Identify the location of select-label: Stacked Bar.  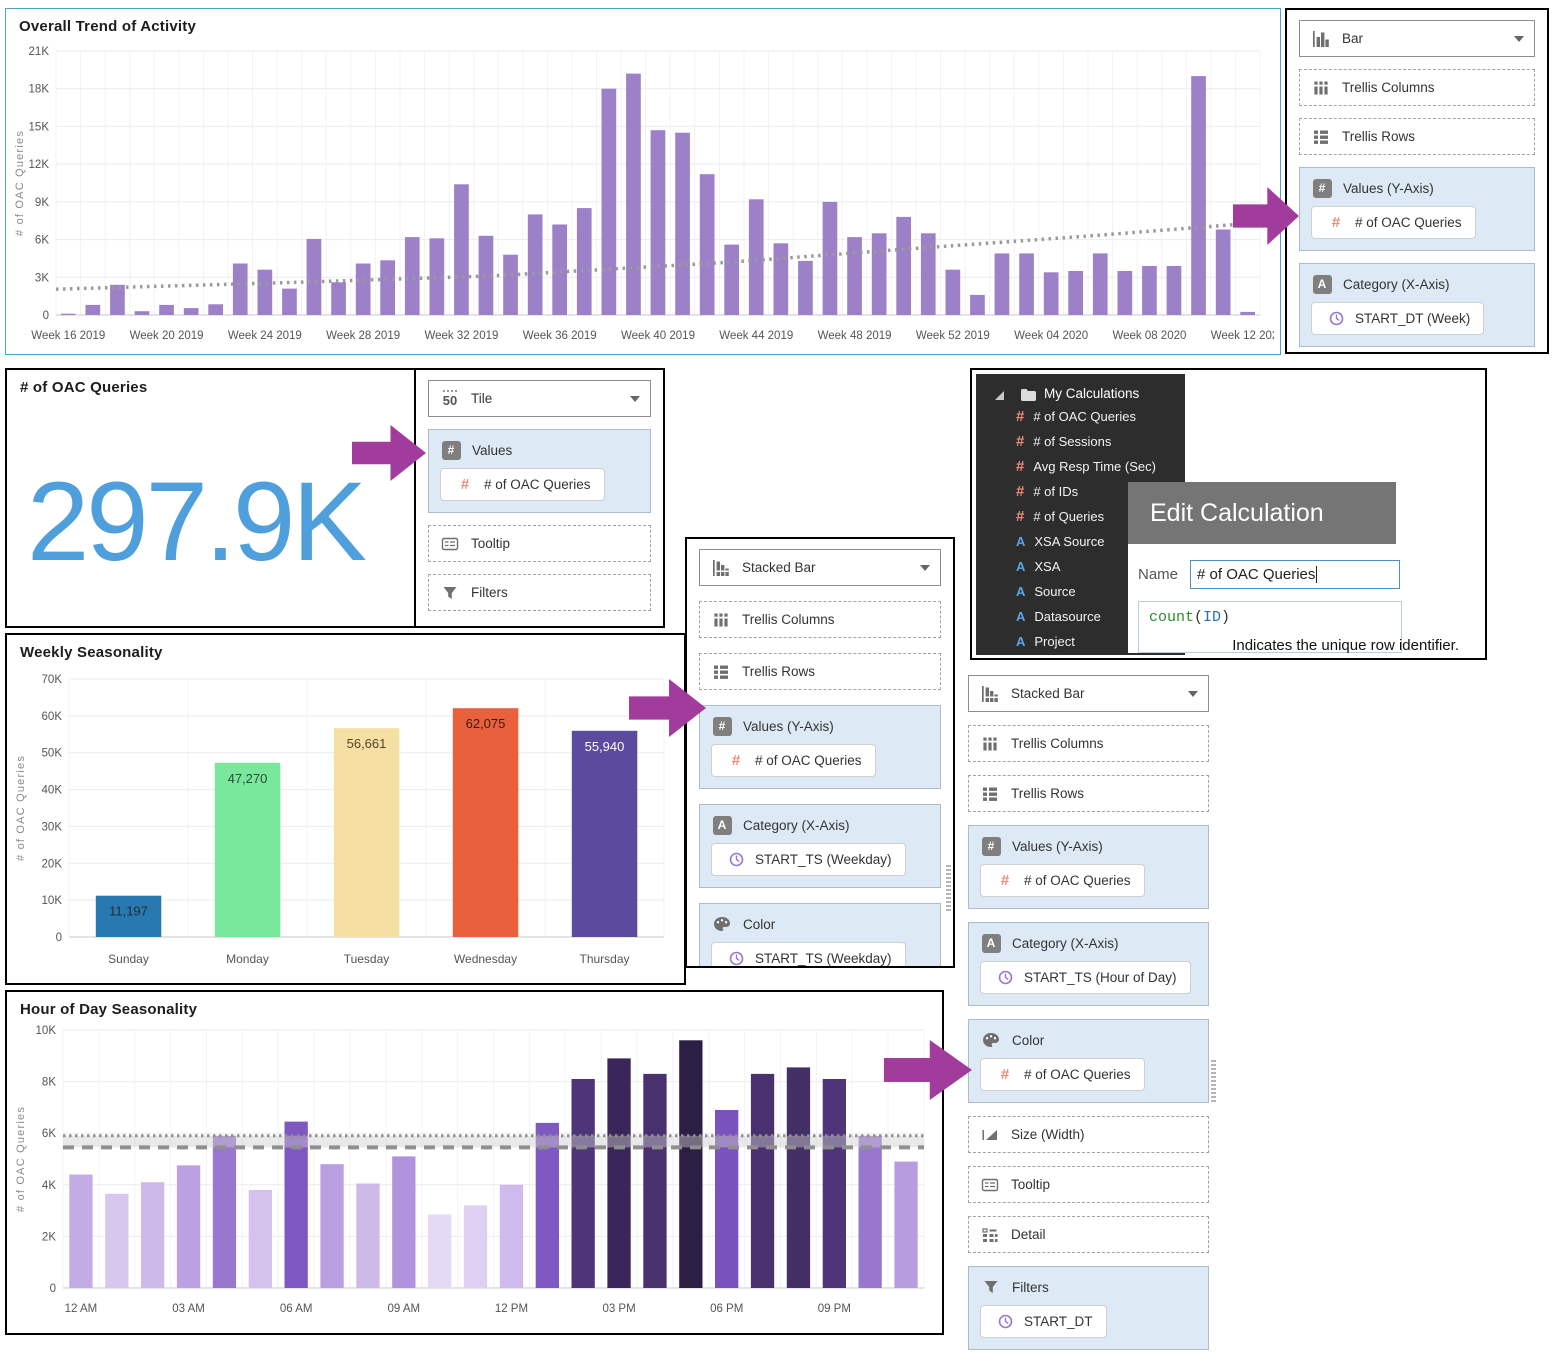
(1048, 693).